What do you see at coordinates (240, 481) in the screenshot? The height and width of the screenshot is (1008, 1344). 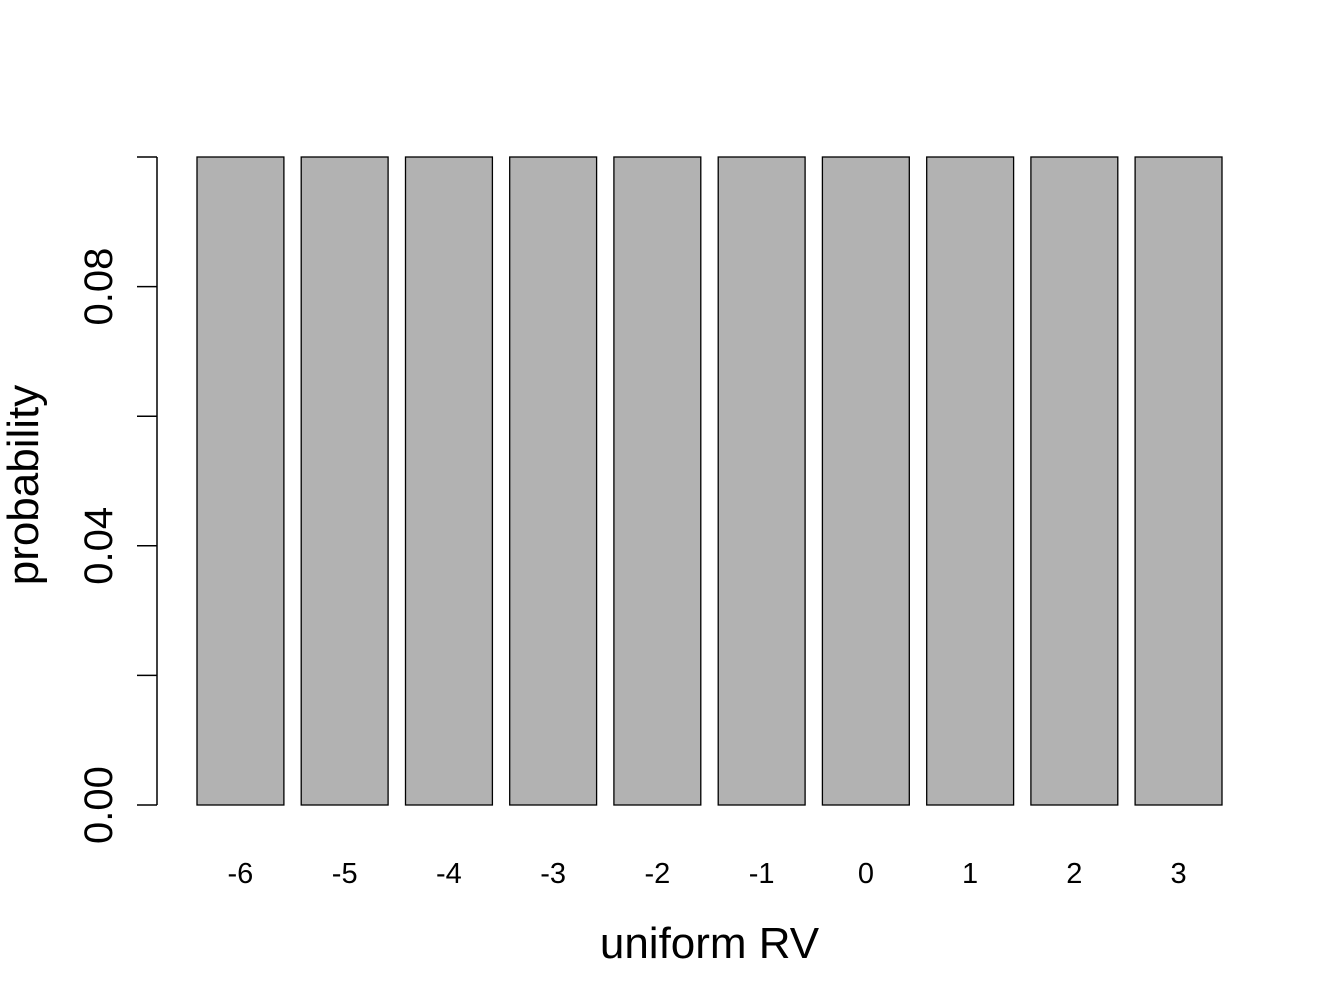 I see `bar--6` at bounding box center [240, 481].